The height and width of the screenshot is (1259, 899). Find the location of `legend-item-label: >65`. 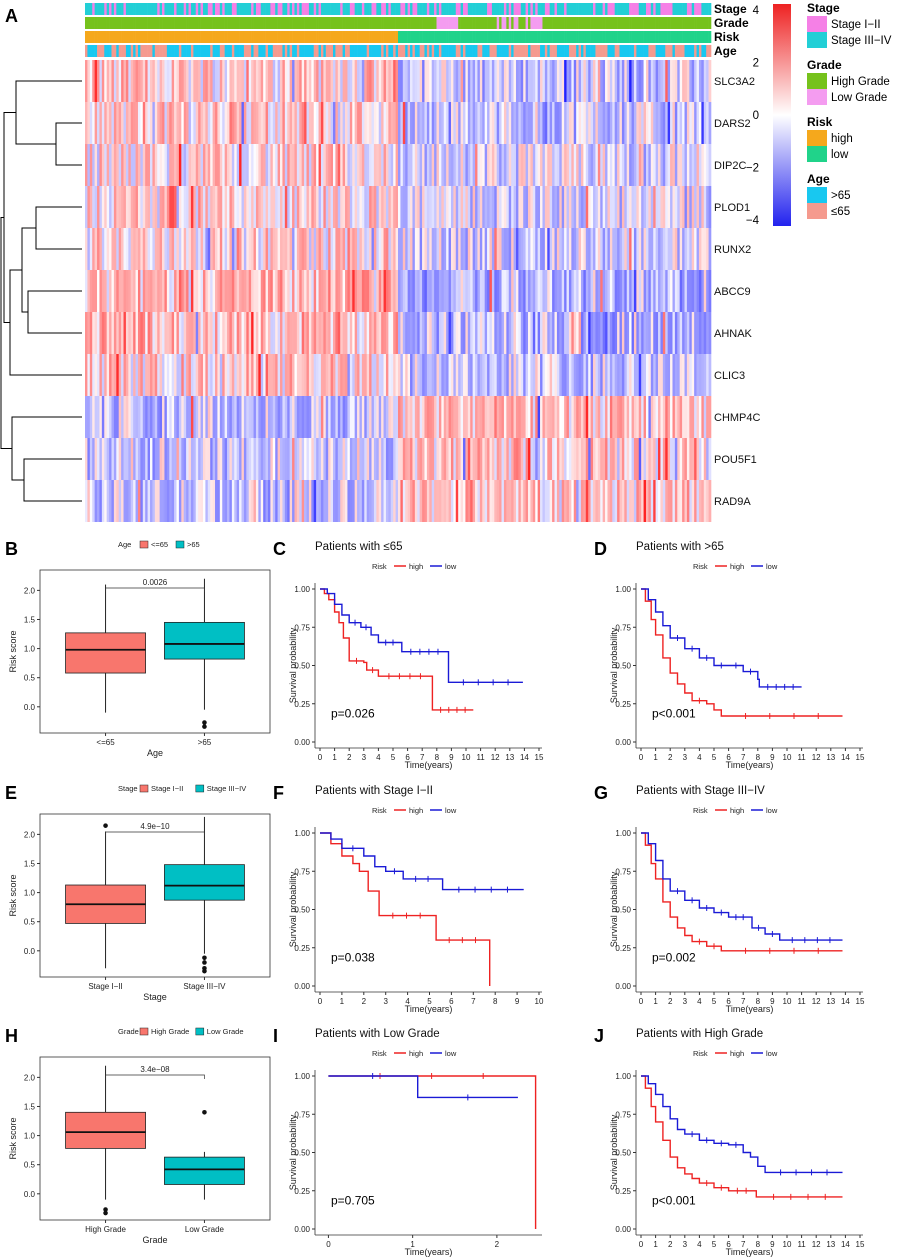

legend-item-label: >65 is located at coordinates (841, 196).